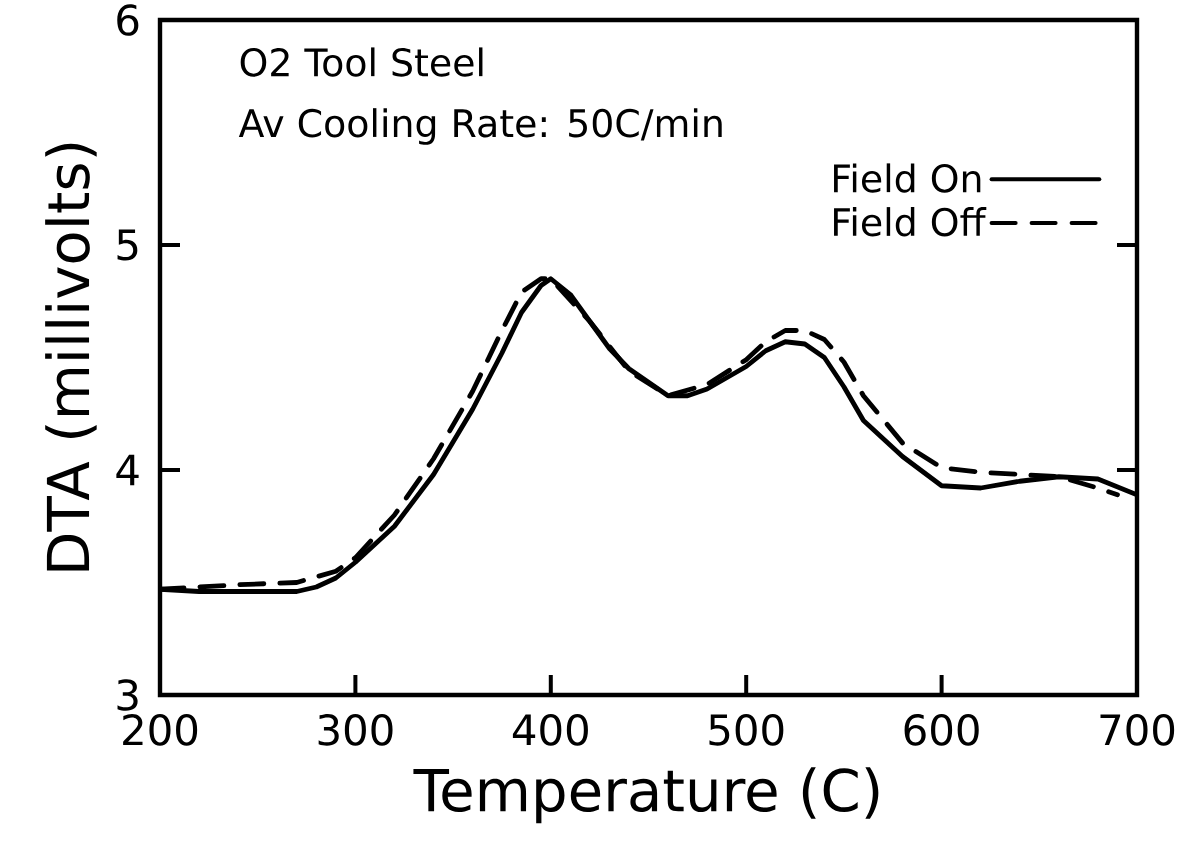  What do you see at coordinates (160, 730) in the screenshot?
I see `x-tick-label: 200` at bounding box center [160, 730].